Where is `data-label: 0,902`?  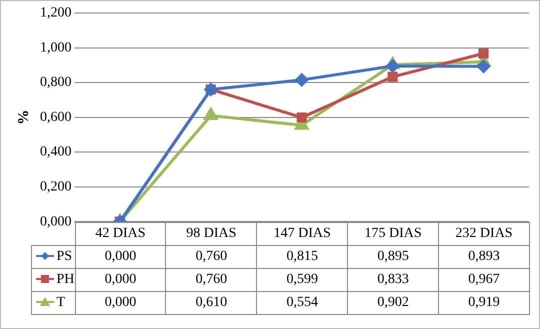
data-label: 0,902 is located at coordinates (393, 302).